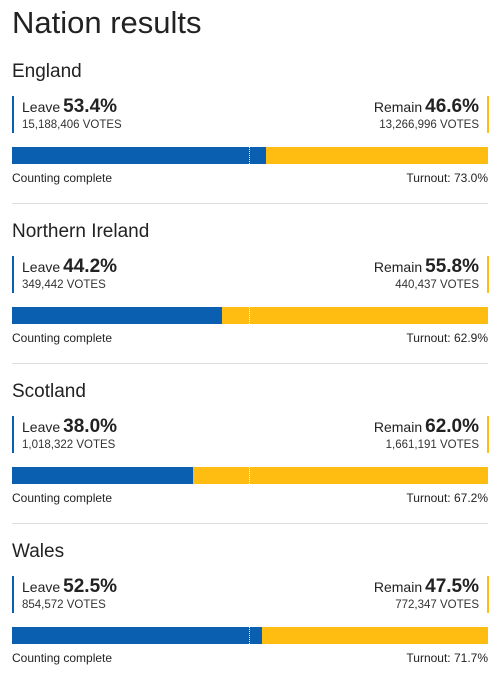 This screenshot has height=700, width=504. I want to click on leave-percent: 38.0%, so click(90, 426).